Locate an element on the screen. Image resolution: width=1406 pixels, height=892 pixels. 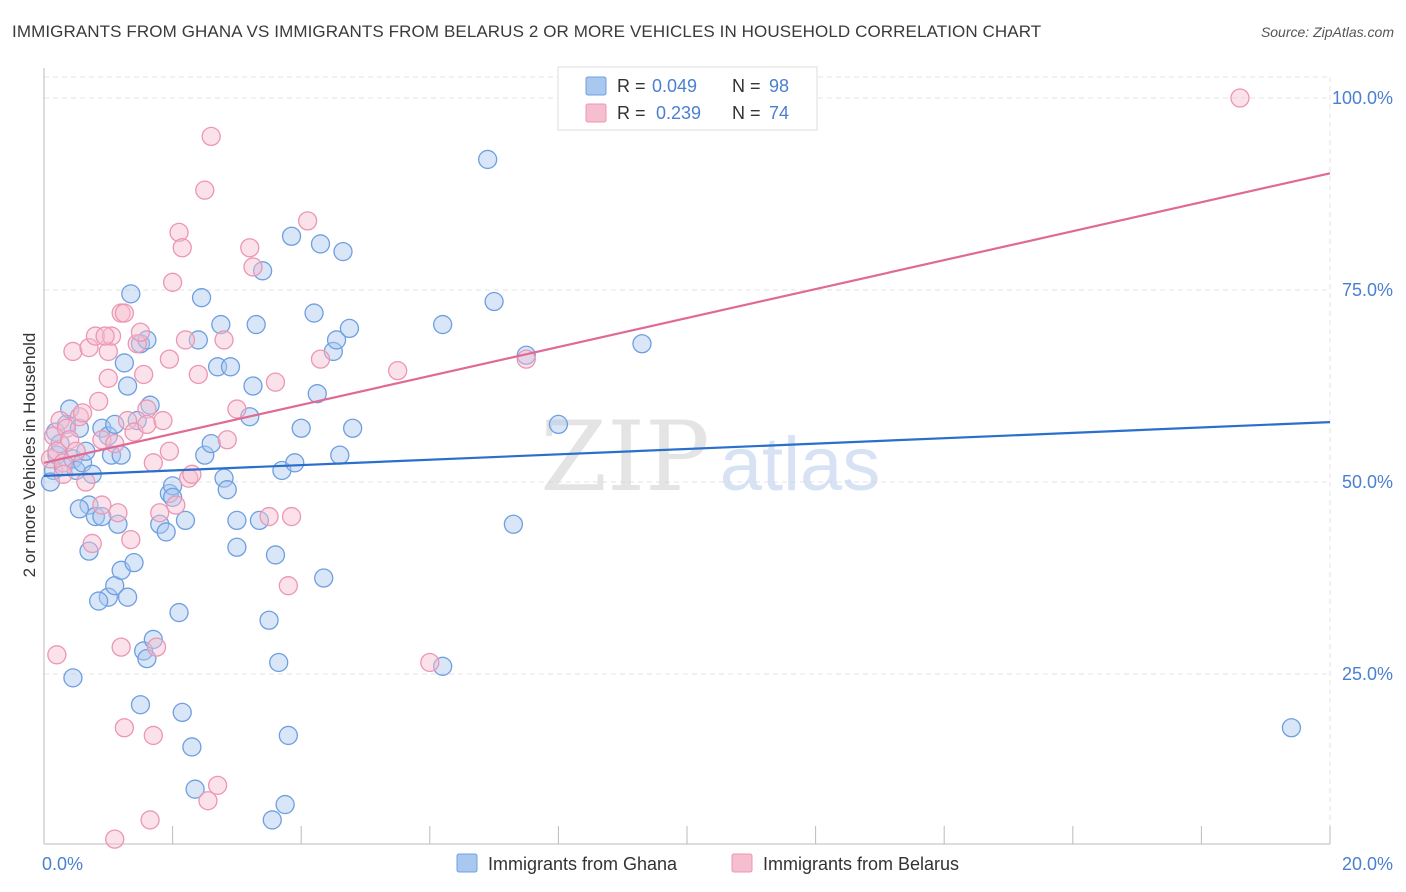
bottom-legend-swatch-ghana is located at coordinates (467, 863).